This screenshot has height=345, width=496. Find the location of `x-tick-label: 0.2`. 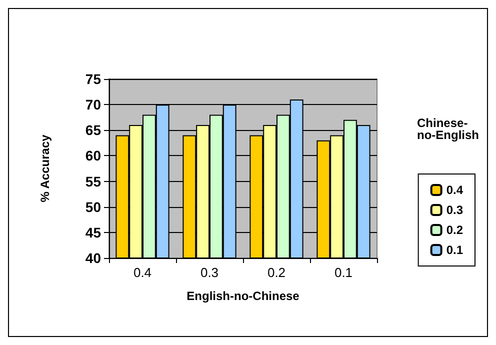

x-tick-label: 0.2 is located at coordinates (276, 272).